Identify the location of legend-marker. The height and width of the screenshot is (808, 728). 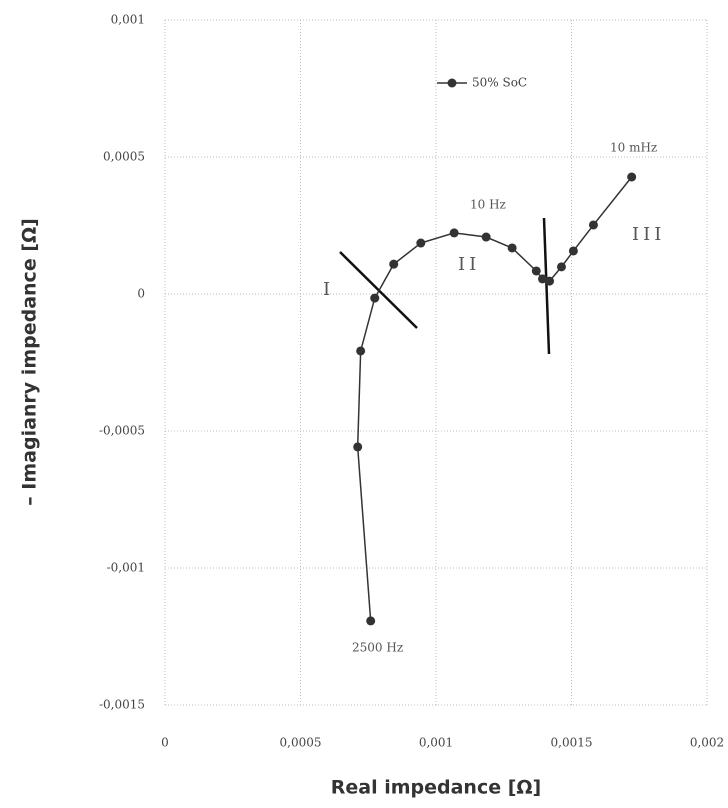
(452, 83).